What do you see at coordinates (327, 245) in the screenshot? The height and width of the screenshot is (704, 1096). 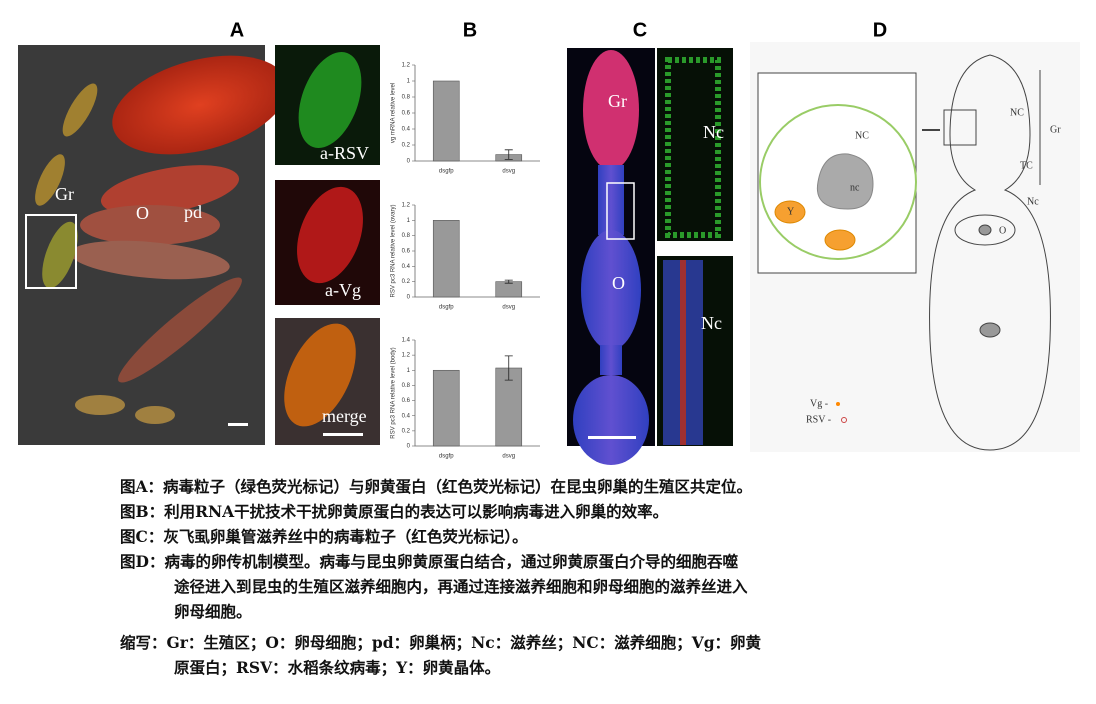 I see `insets-a: a-RSV a-Vg merge` at bounding box center [327, 245].